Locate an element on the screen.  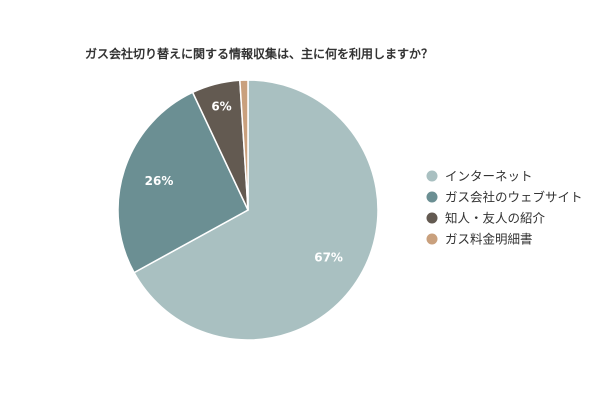
slice-label-3: 6% is located at coordinates (221, 107).